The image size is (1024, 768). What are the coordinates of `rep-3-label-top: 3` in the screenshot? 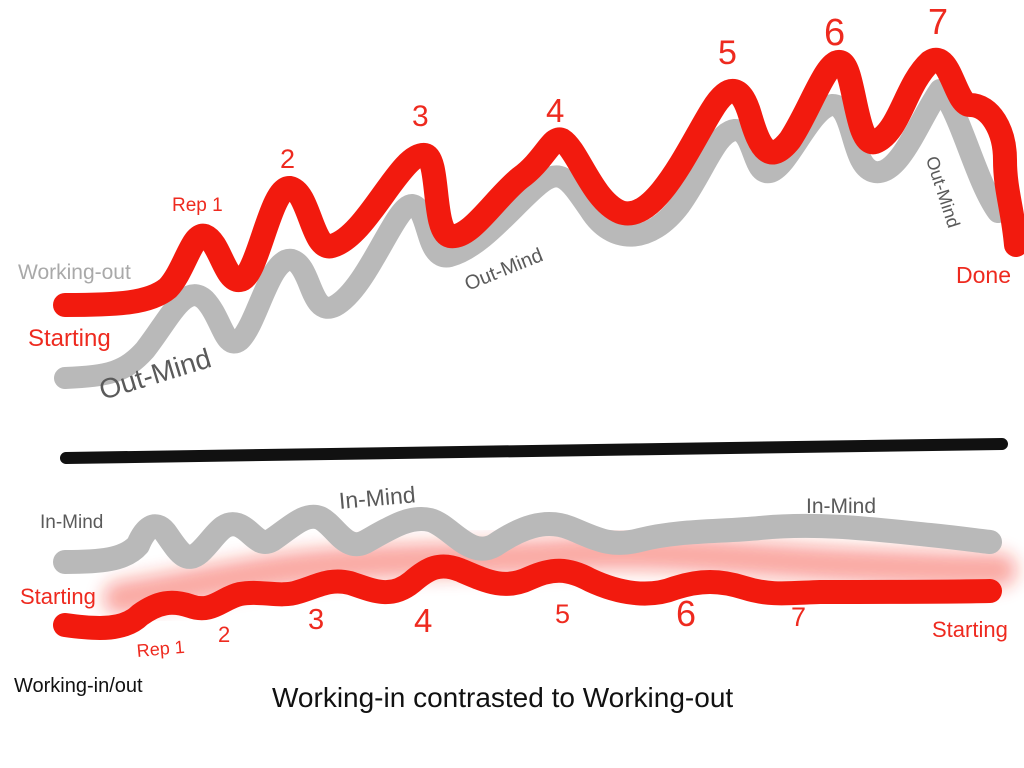 It's located at (420, 116).